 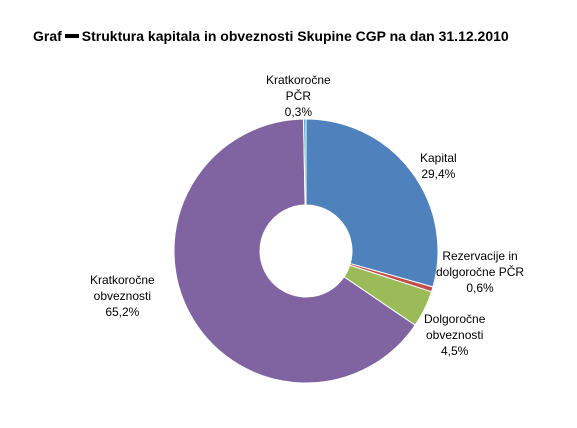 What do you see at coordinates (438, 158) in the screenshot?
I see `slice-label-line: Kapital` at bounding box center [438, 158].